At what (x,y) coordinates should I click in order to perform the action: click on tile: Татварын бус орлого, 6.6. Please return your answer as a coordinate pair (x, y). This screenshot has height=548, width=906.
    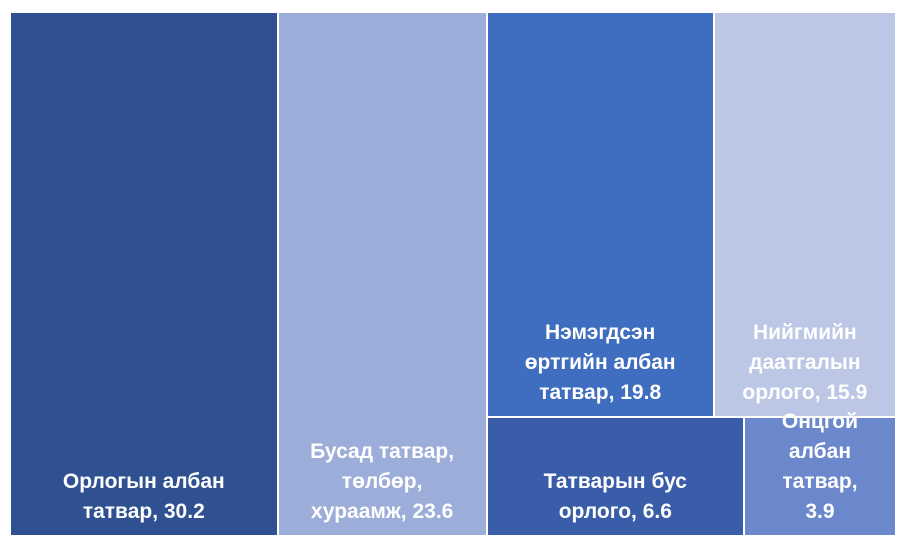
    Looking at the image, I should click on (615, 476).